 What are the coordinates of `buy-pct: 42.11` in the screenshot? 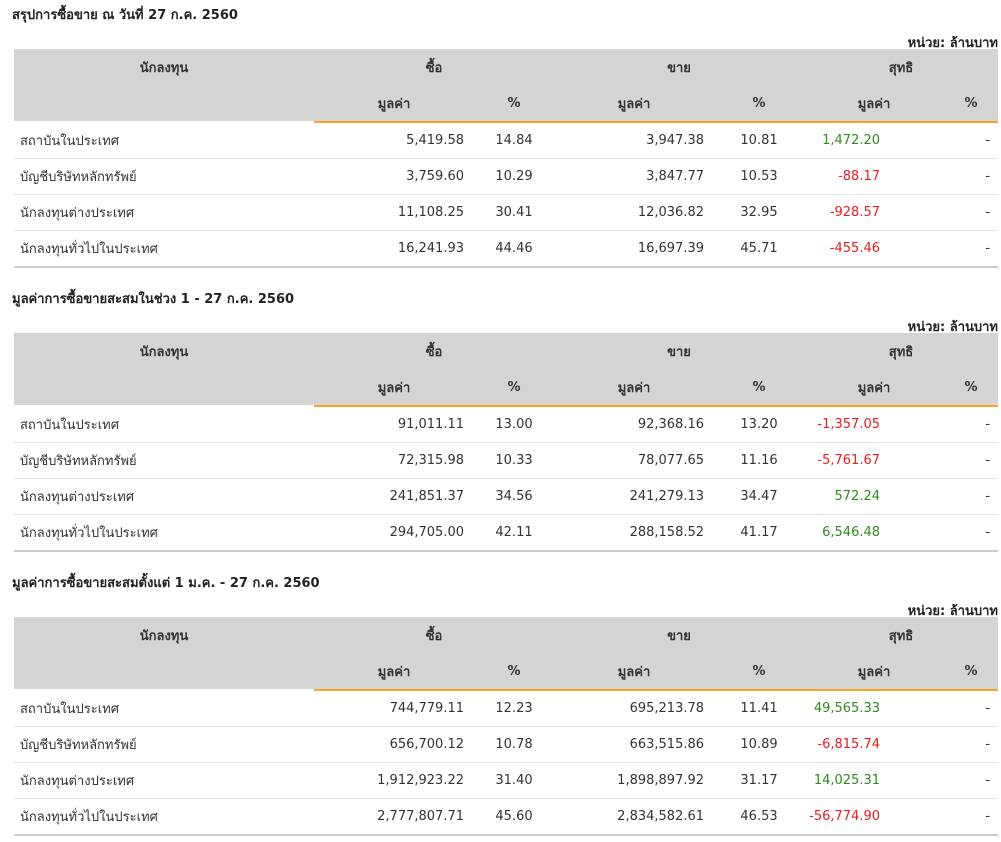 It's located at (514, 533).